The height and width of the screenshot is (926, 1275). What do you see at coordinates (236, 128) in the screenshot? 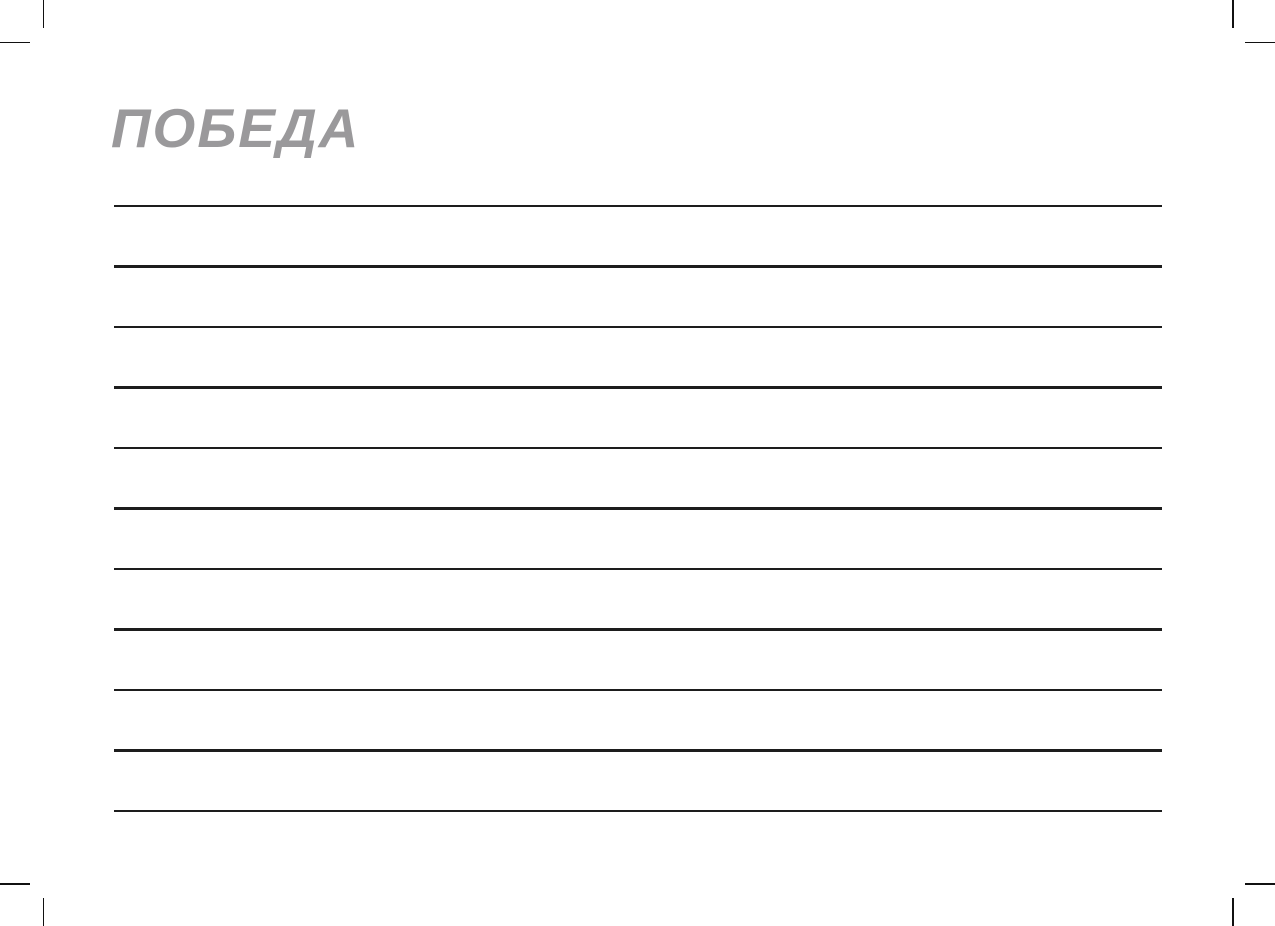
I see `brand-logo: ПОБЕДА` at bounding box center [236, 128].